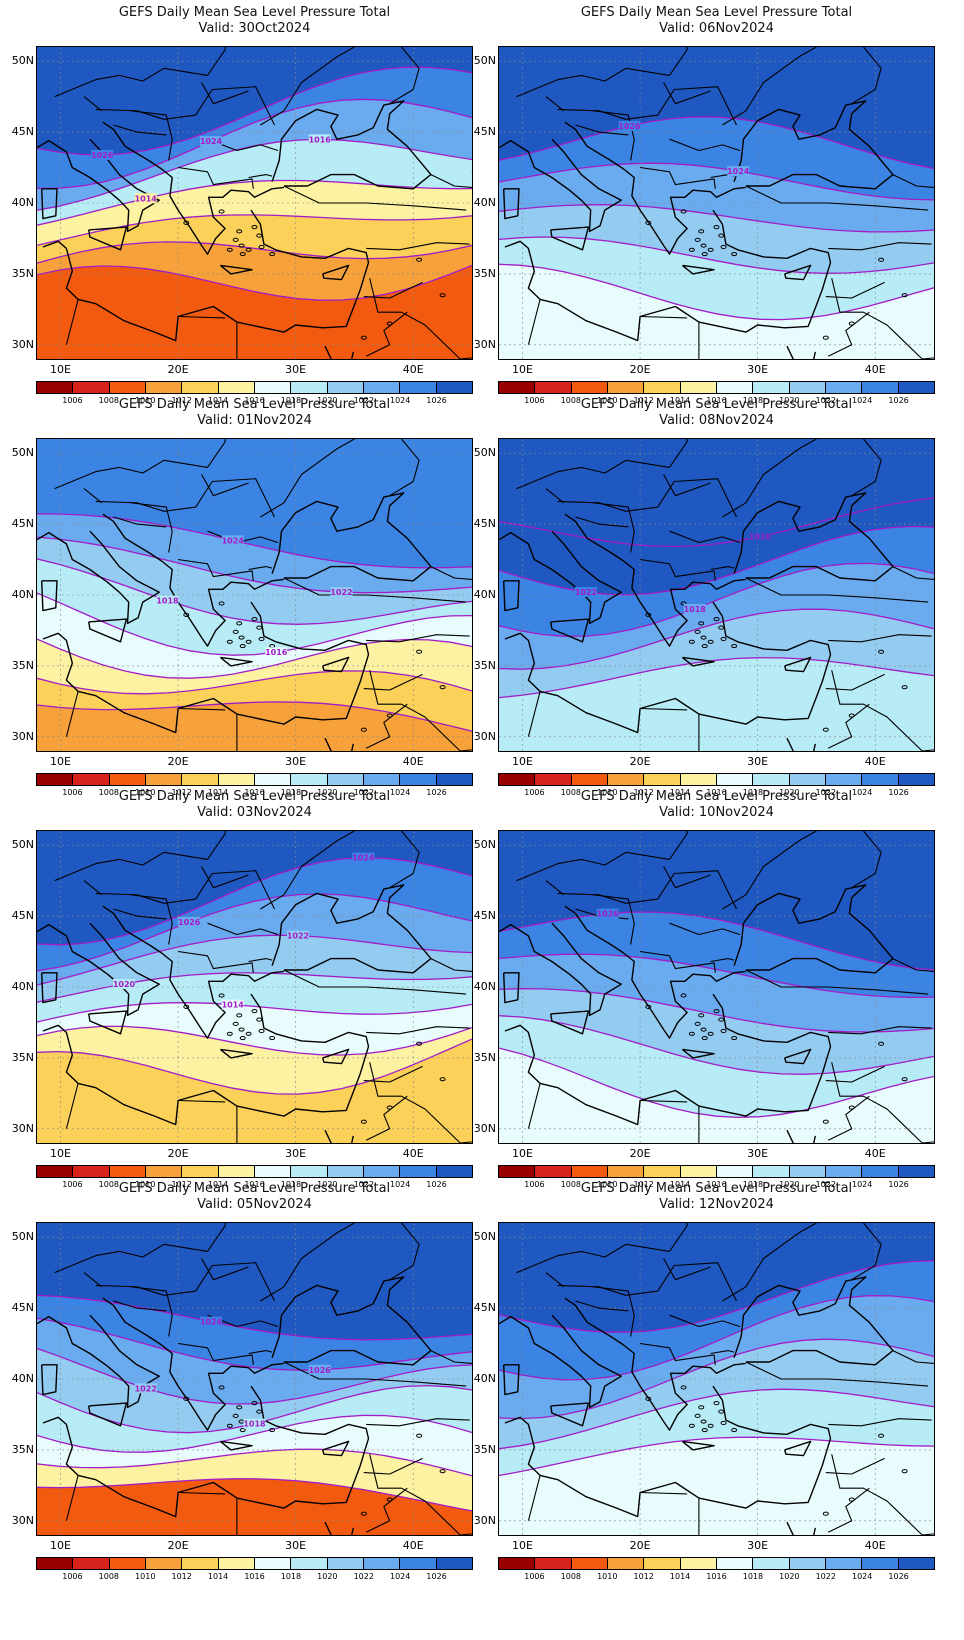  Describe the element at coordinates (522, 761) in the screenshot. I see `longitude-label: 10E` at that location.